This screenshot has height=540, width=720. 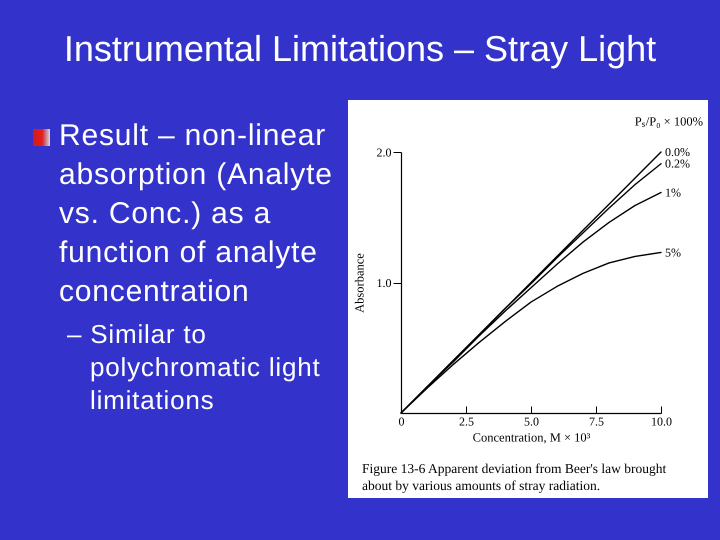 What do you see at coordinates (661, 421) in the screenshot?
I see `x-tick-label: 10.0` at bounding box center [661, 421].